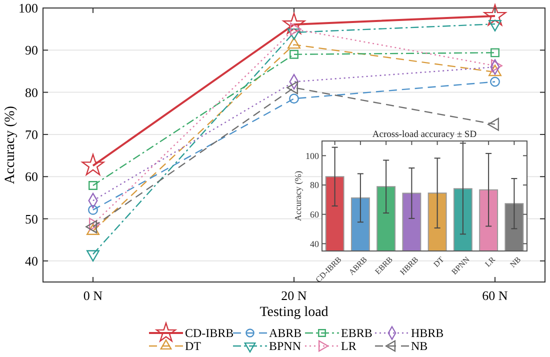  I want to click on y-tick-label: 90, so click(31, 50).